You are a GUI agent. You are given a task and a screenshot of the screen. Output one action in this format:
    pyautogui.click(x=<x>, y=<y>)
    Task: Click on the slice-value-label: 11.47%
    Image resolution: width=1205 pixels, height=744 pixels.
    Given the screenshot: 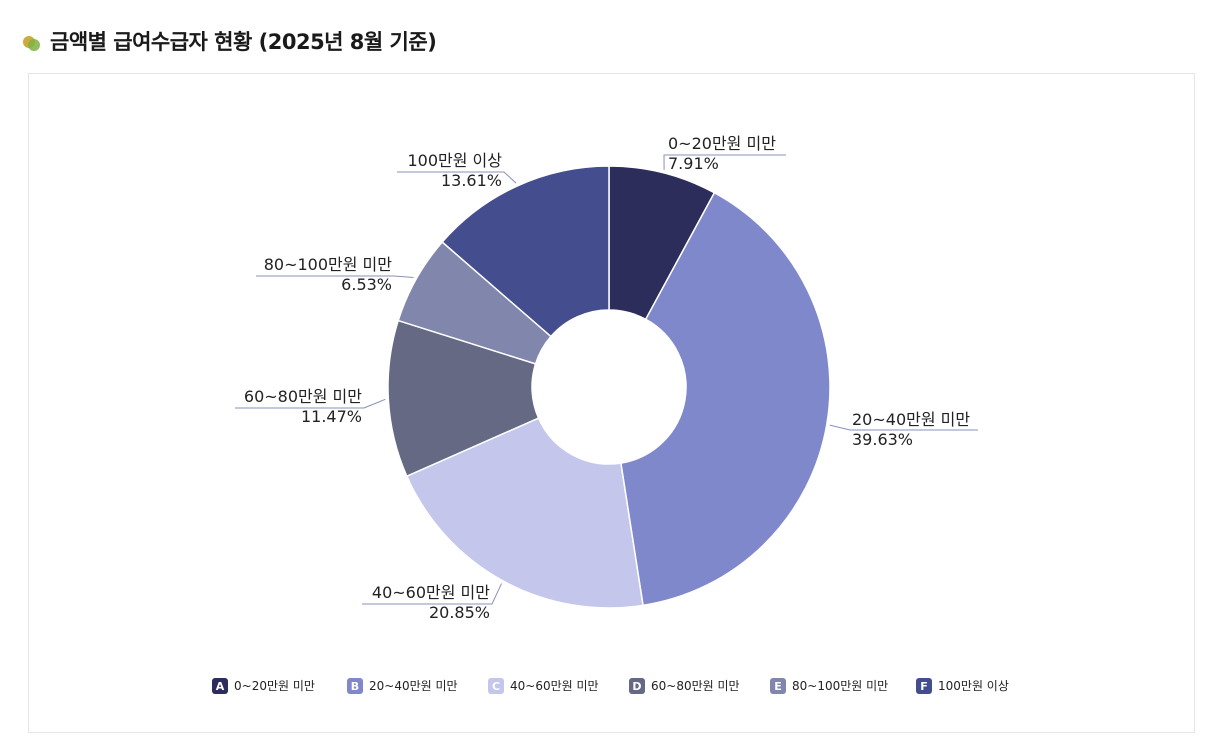 What is the action you would take?
    pyautogui.click(x=331, y=416)
    